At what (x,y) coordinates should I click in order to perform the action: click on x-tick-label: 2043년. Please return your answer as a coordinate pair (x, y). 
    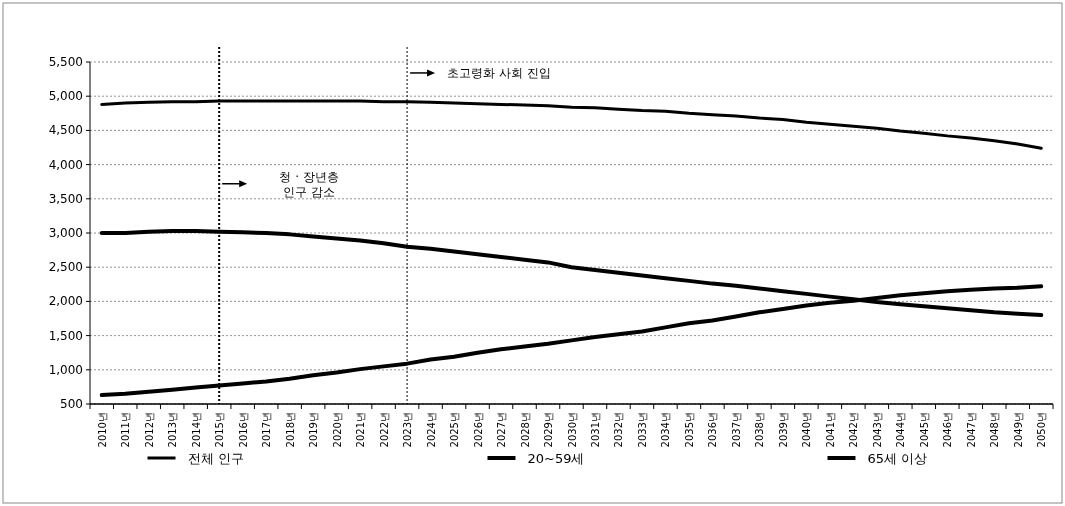
    Looking at the image, I should click on (877, 430).